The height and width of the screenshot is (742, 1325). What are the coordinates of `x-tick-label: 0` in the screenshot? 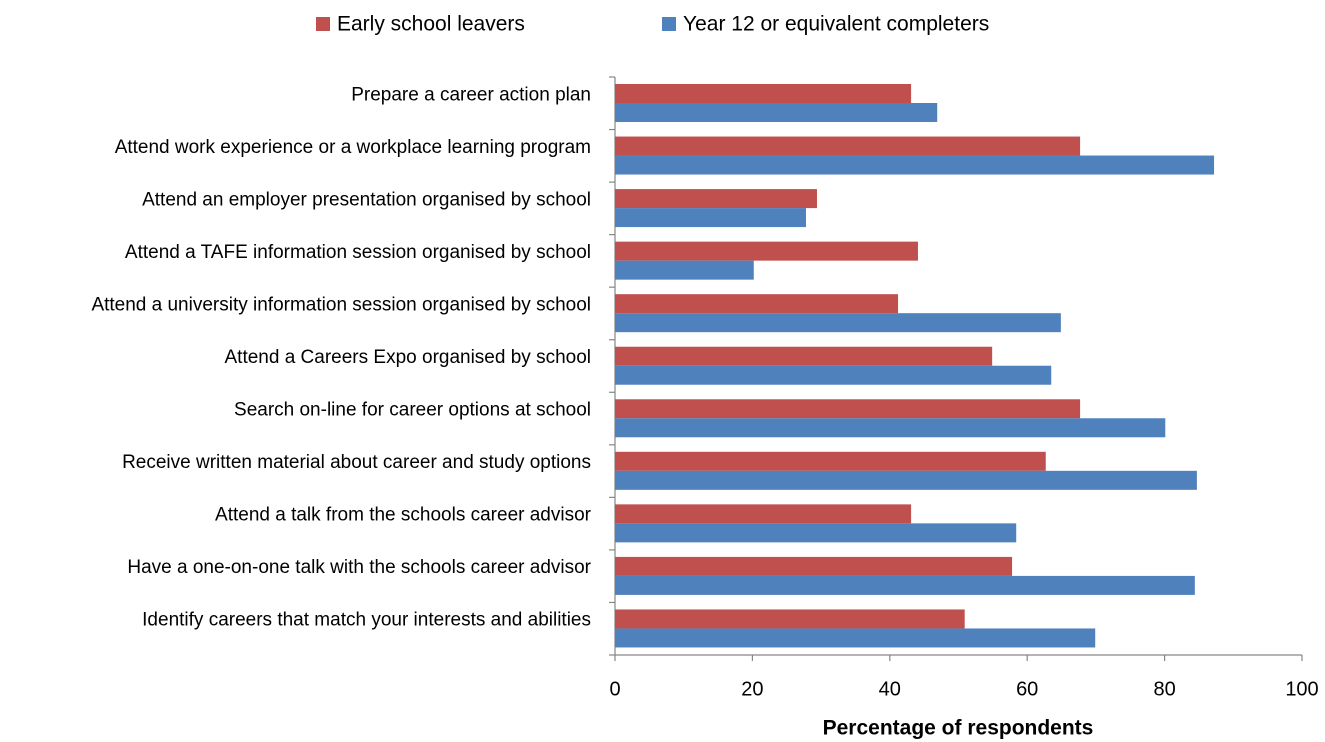 It's located at (614, 689).